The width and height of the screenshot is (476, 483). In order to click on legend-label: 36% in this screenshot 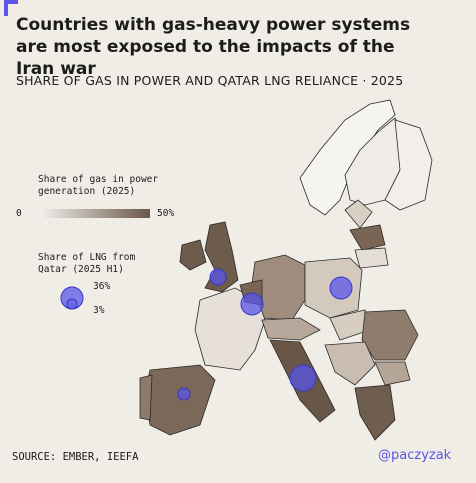, I will do `click(102, 286)`.